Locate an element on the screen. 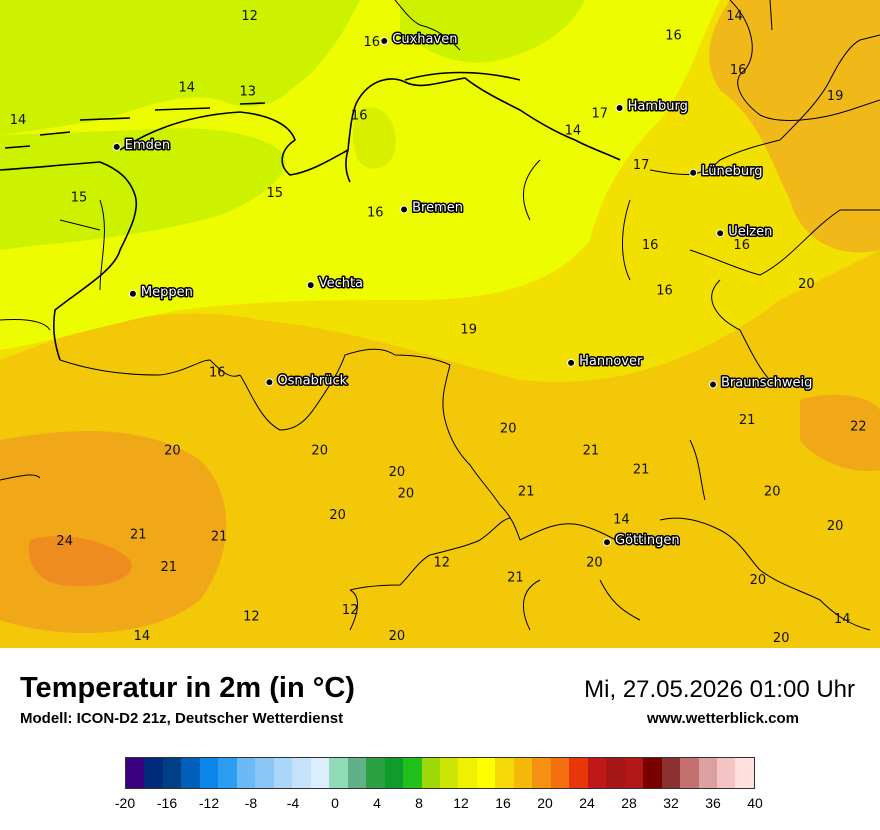  city-marker: Lüneburg is located at coordinates (726, 171).